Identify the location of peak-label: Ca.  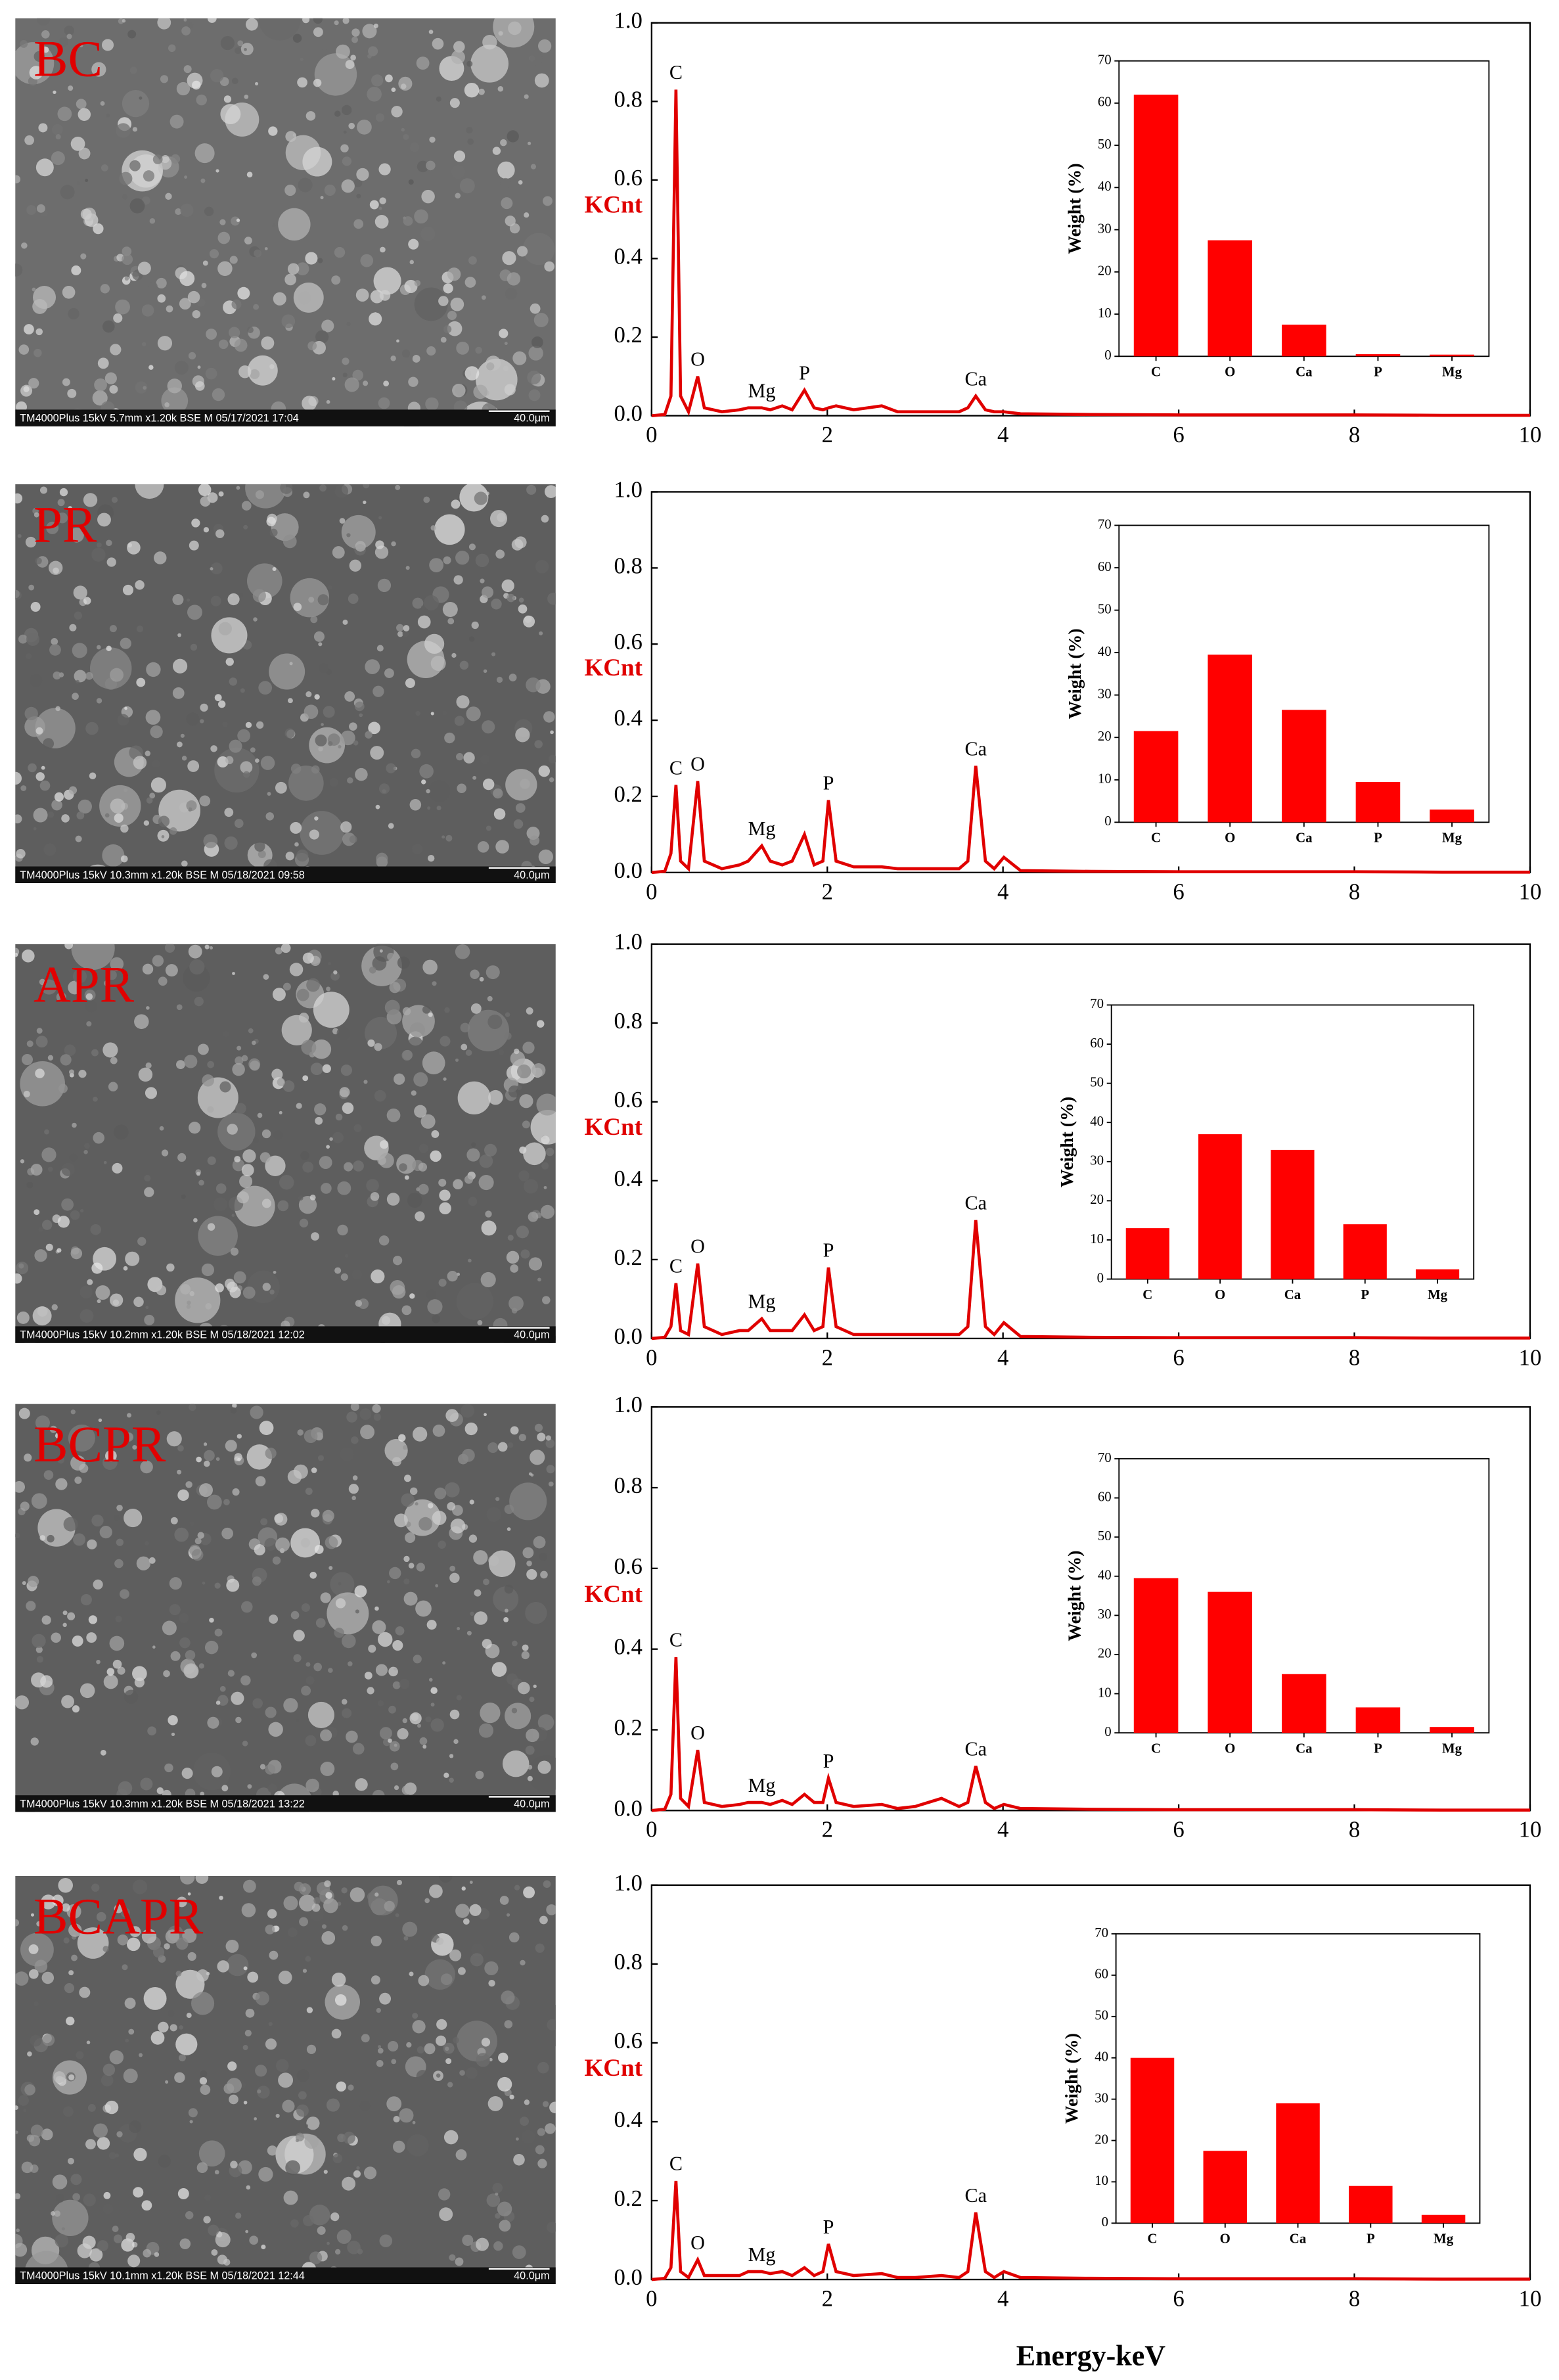
(976, 1203).